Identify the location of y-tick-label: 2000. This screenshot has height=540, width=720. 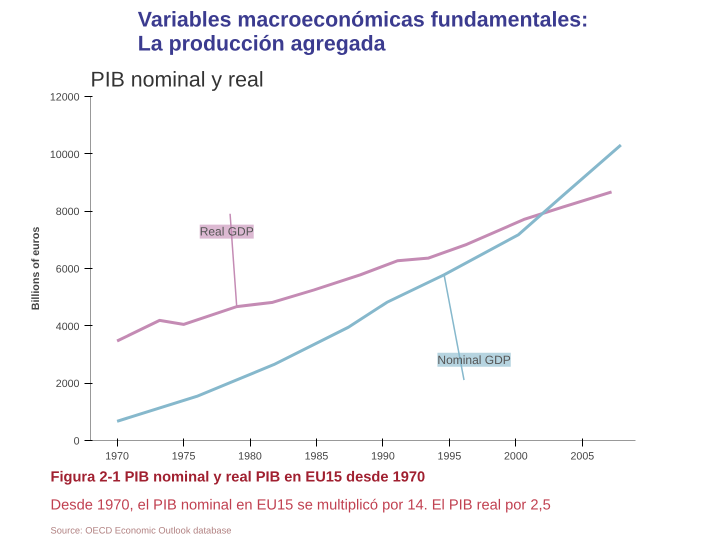
(68, 384).